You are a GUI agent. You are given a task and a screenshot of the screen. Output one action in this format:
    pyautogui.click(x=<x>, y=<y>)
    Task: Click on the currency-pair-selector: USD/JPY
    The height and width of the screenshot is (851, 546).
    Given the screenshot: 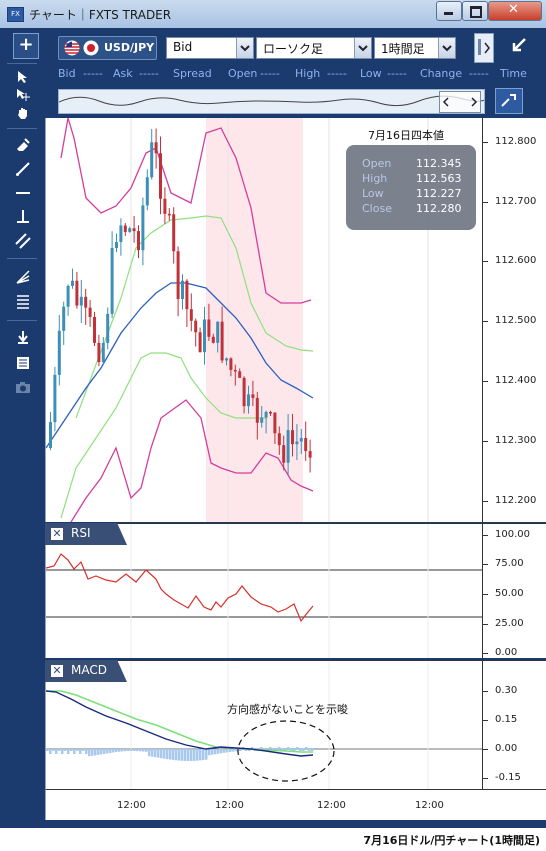 What is the action you would take?
    pyautogui.click(x=107, y=48)
    